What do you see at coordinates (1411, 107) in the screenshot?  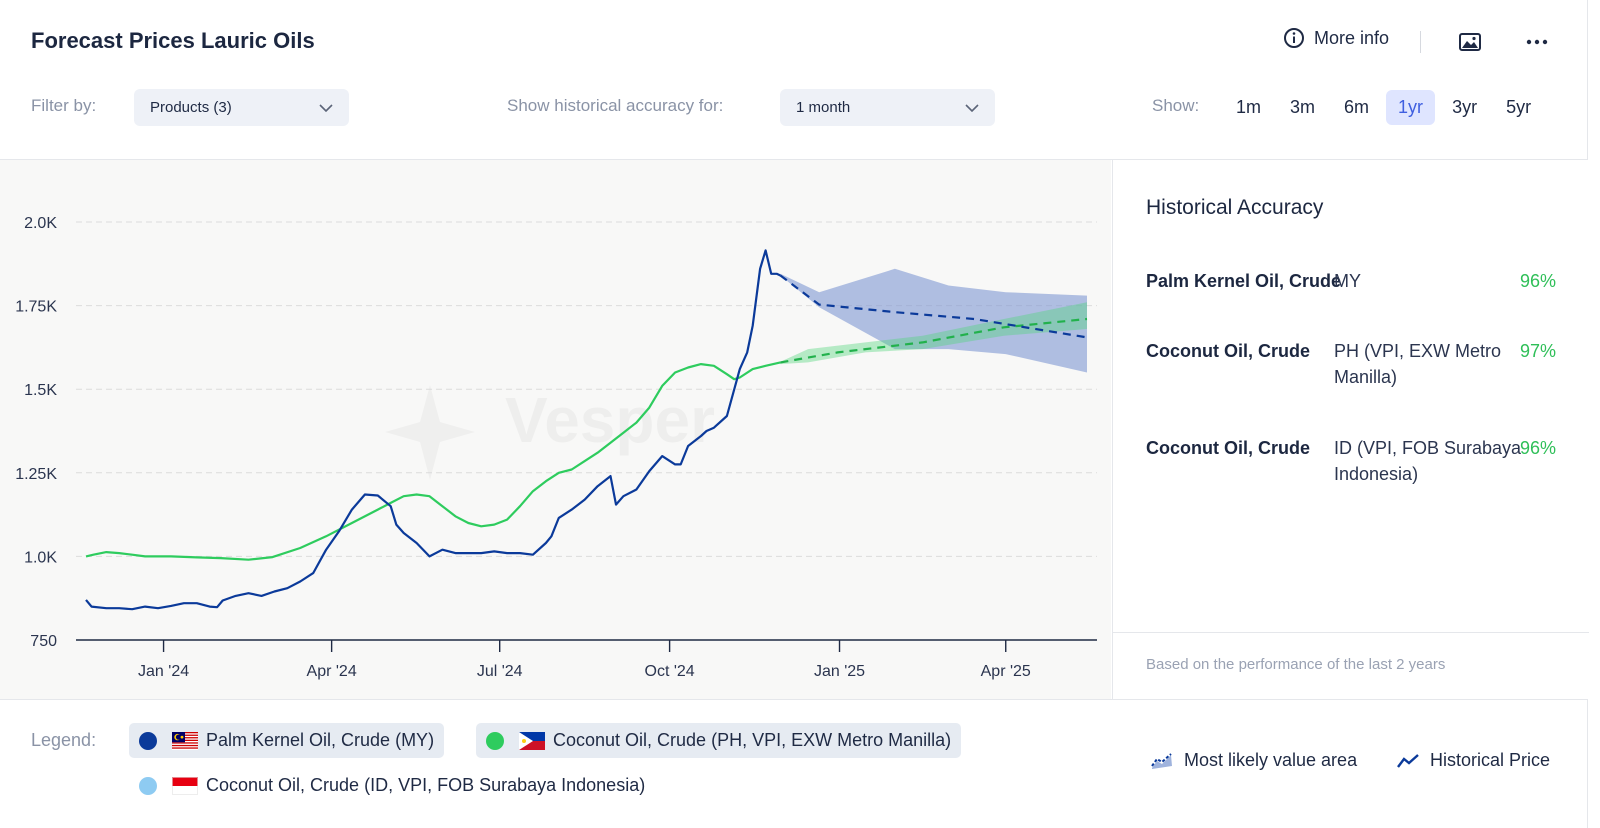 I see `range-button-1yr: 1yr` at bounding box center [1411, 107].